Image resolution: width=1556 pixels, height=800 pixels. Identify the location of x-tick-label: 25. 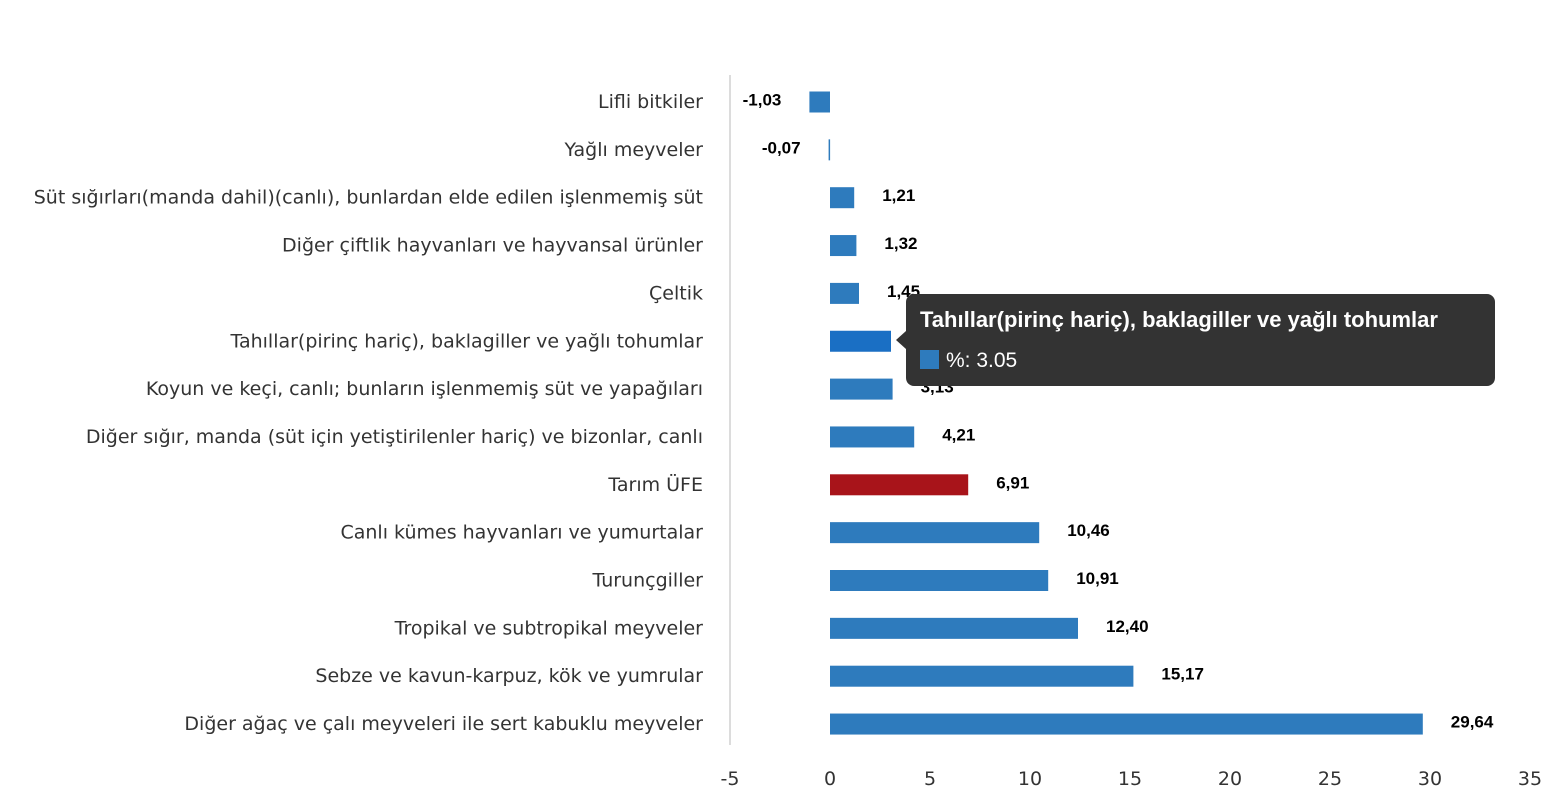
(1330, 779).